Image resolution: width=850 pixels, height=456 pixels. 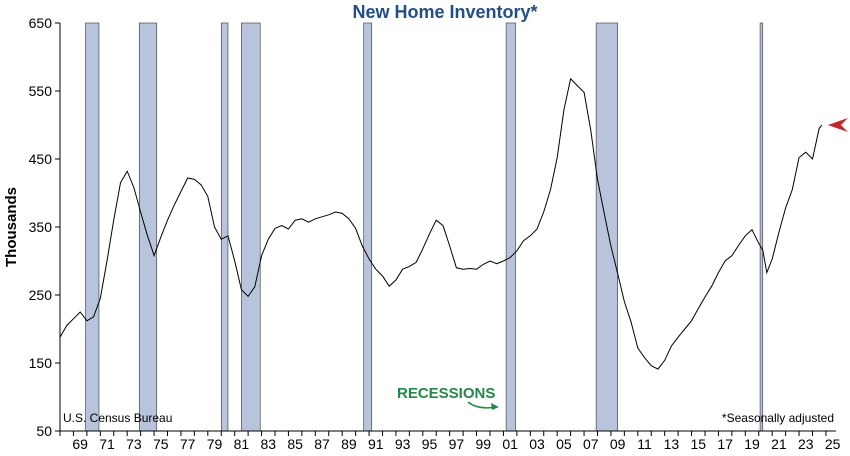 I want to click on y-axis: 650 550 450 350 250 150 50, so click(x=45, y=227).